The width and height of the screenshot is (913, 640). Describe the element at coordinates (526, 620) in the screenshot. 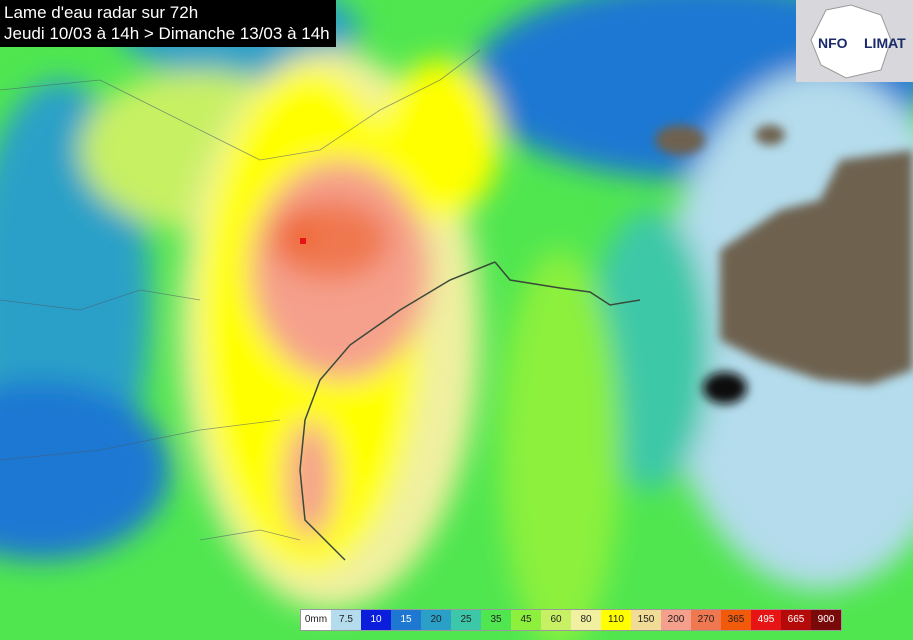

I see `legend-item: 45` at that location.